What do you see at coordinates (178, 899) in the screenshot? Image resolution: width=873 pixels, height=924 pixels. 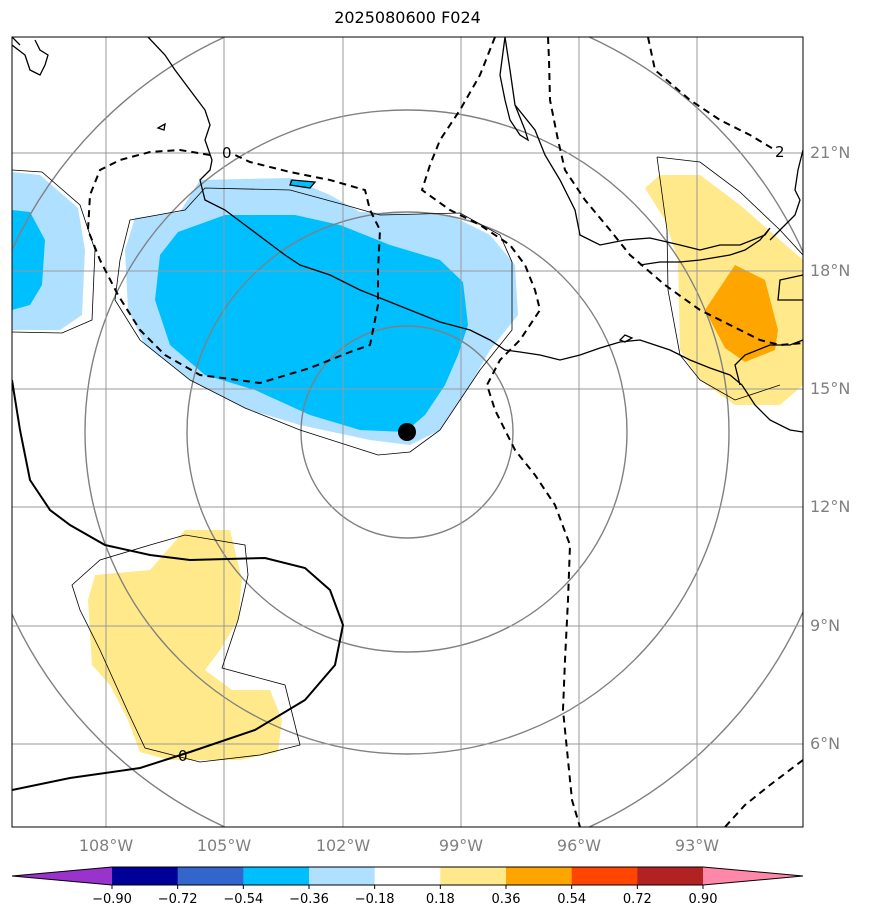 I see `colorbar-tick-label: −0.72` at bounding box center [178, 899].